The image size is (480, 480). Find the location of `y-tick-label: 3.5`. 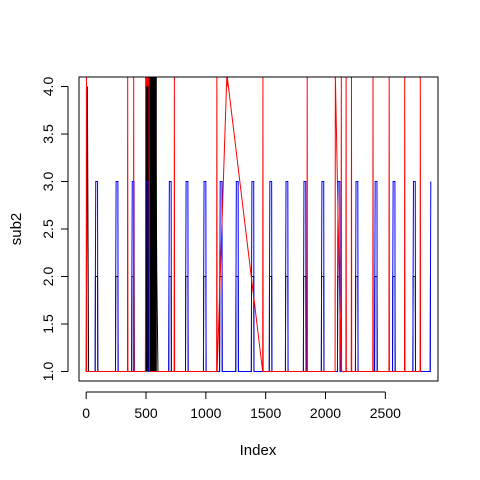

y-tick-label: 3.5 is located at coordinates (48, 134).